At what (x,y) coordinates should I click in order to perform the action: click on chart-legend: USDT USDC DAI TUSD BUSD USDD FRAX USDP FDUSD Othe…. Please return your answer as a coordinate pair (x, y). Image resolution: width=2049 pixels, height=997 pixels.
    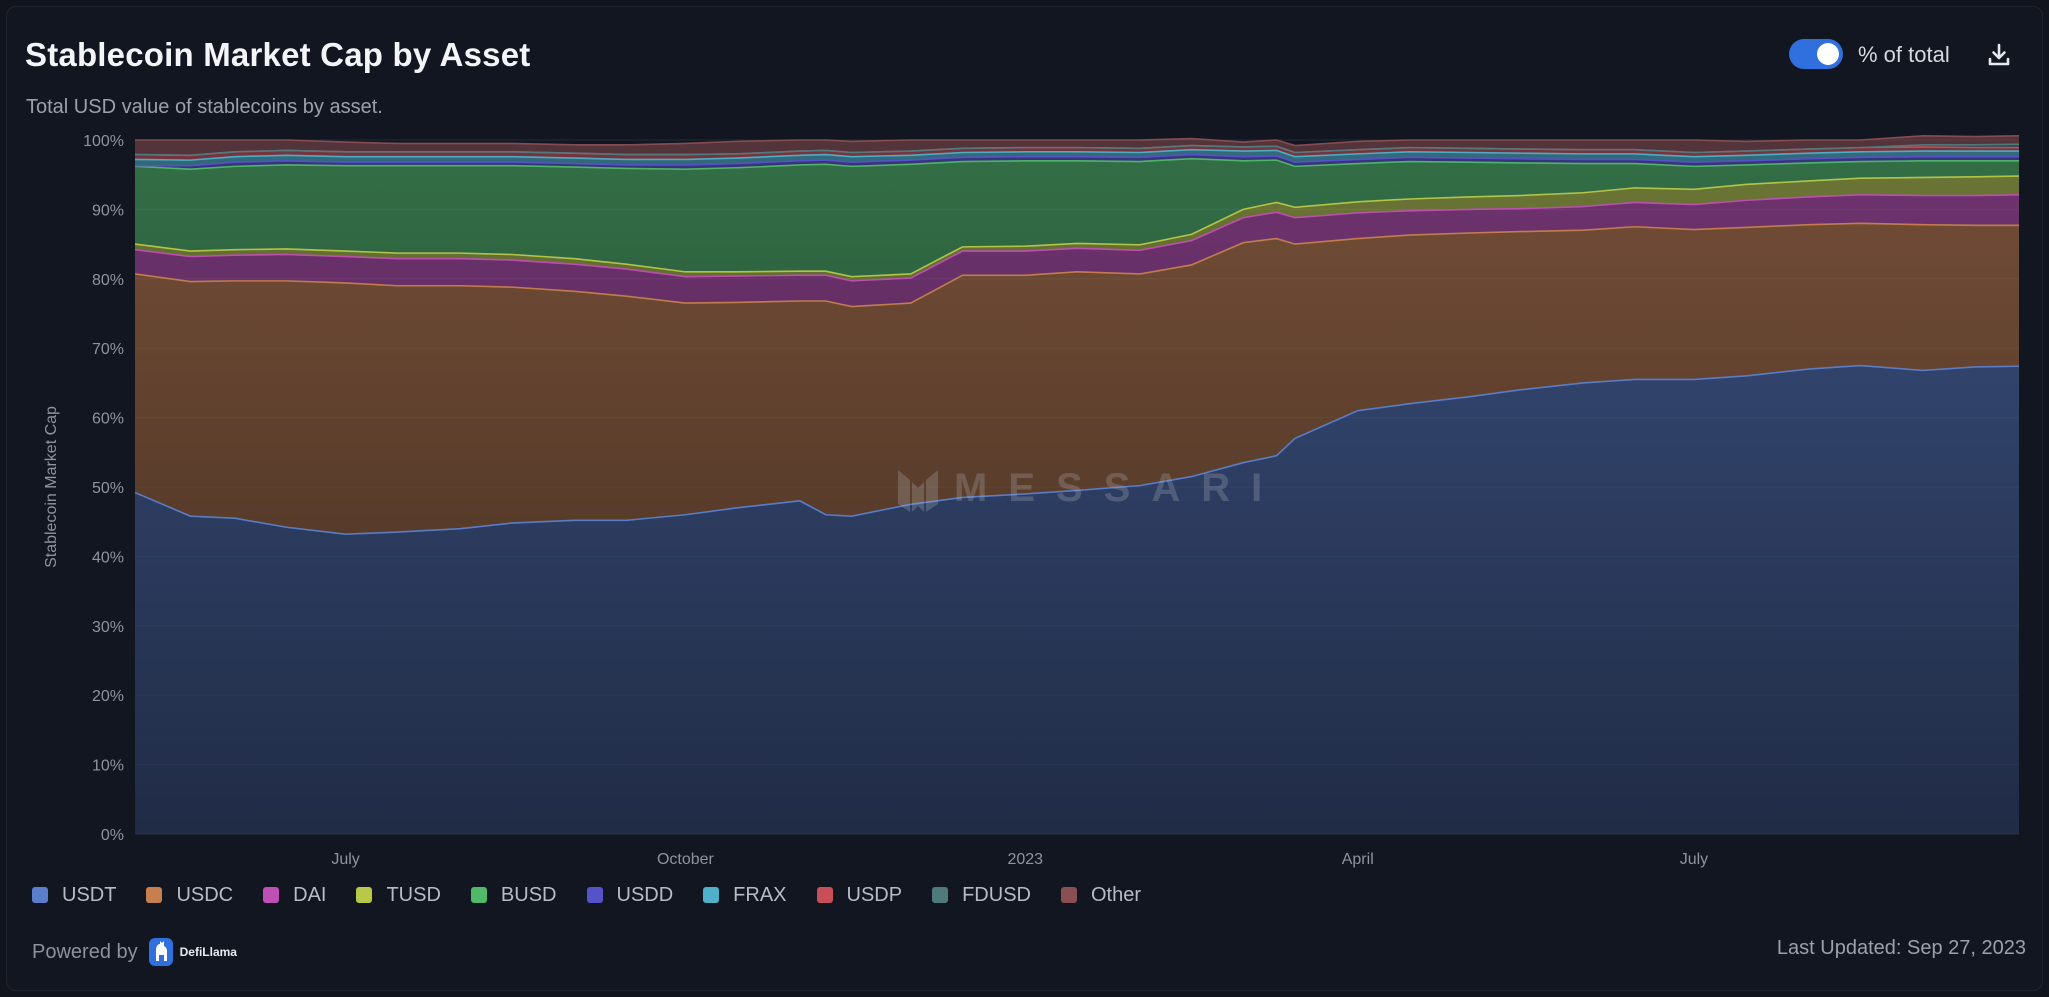
    Looking at the image, I should click on (601, 895).